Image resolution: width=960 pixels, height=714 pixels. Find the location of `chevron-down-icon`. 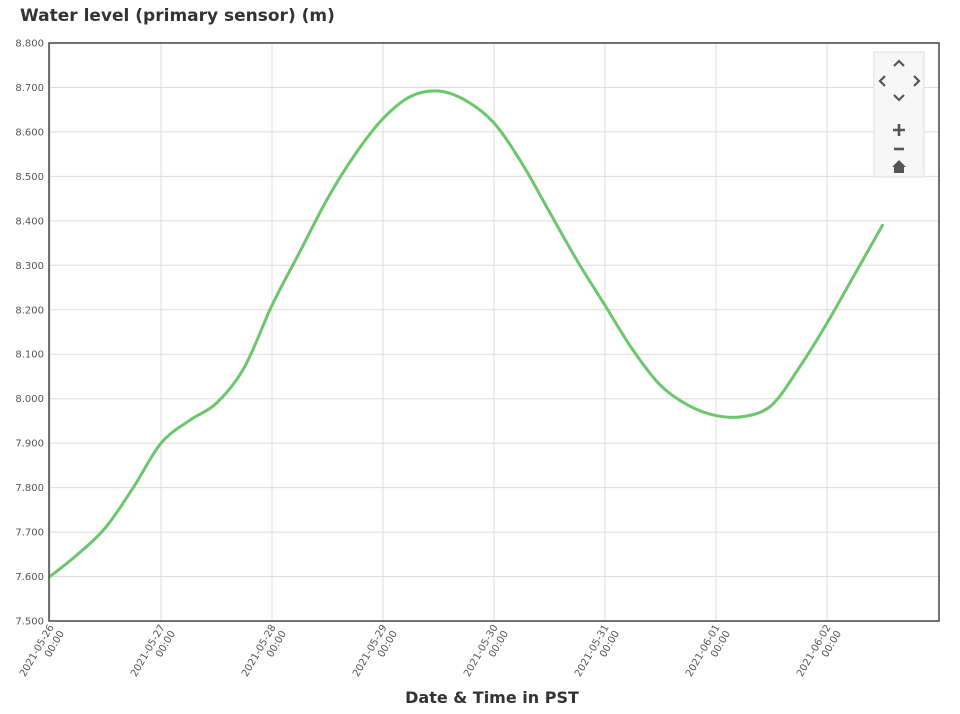

chevron-down-icon is located at coordinates (899, 98).